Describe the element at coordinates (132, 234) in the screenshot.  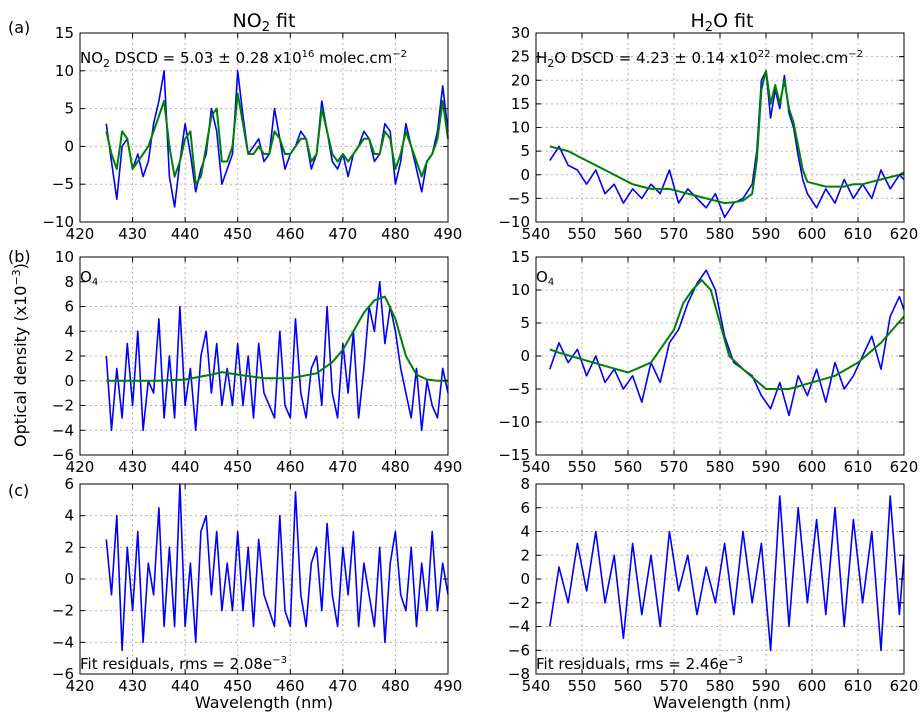
I see `x-tick-label: 430` at that location.